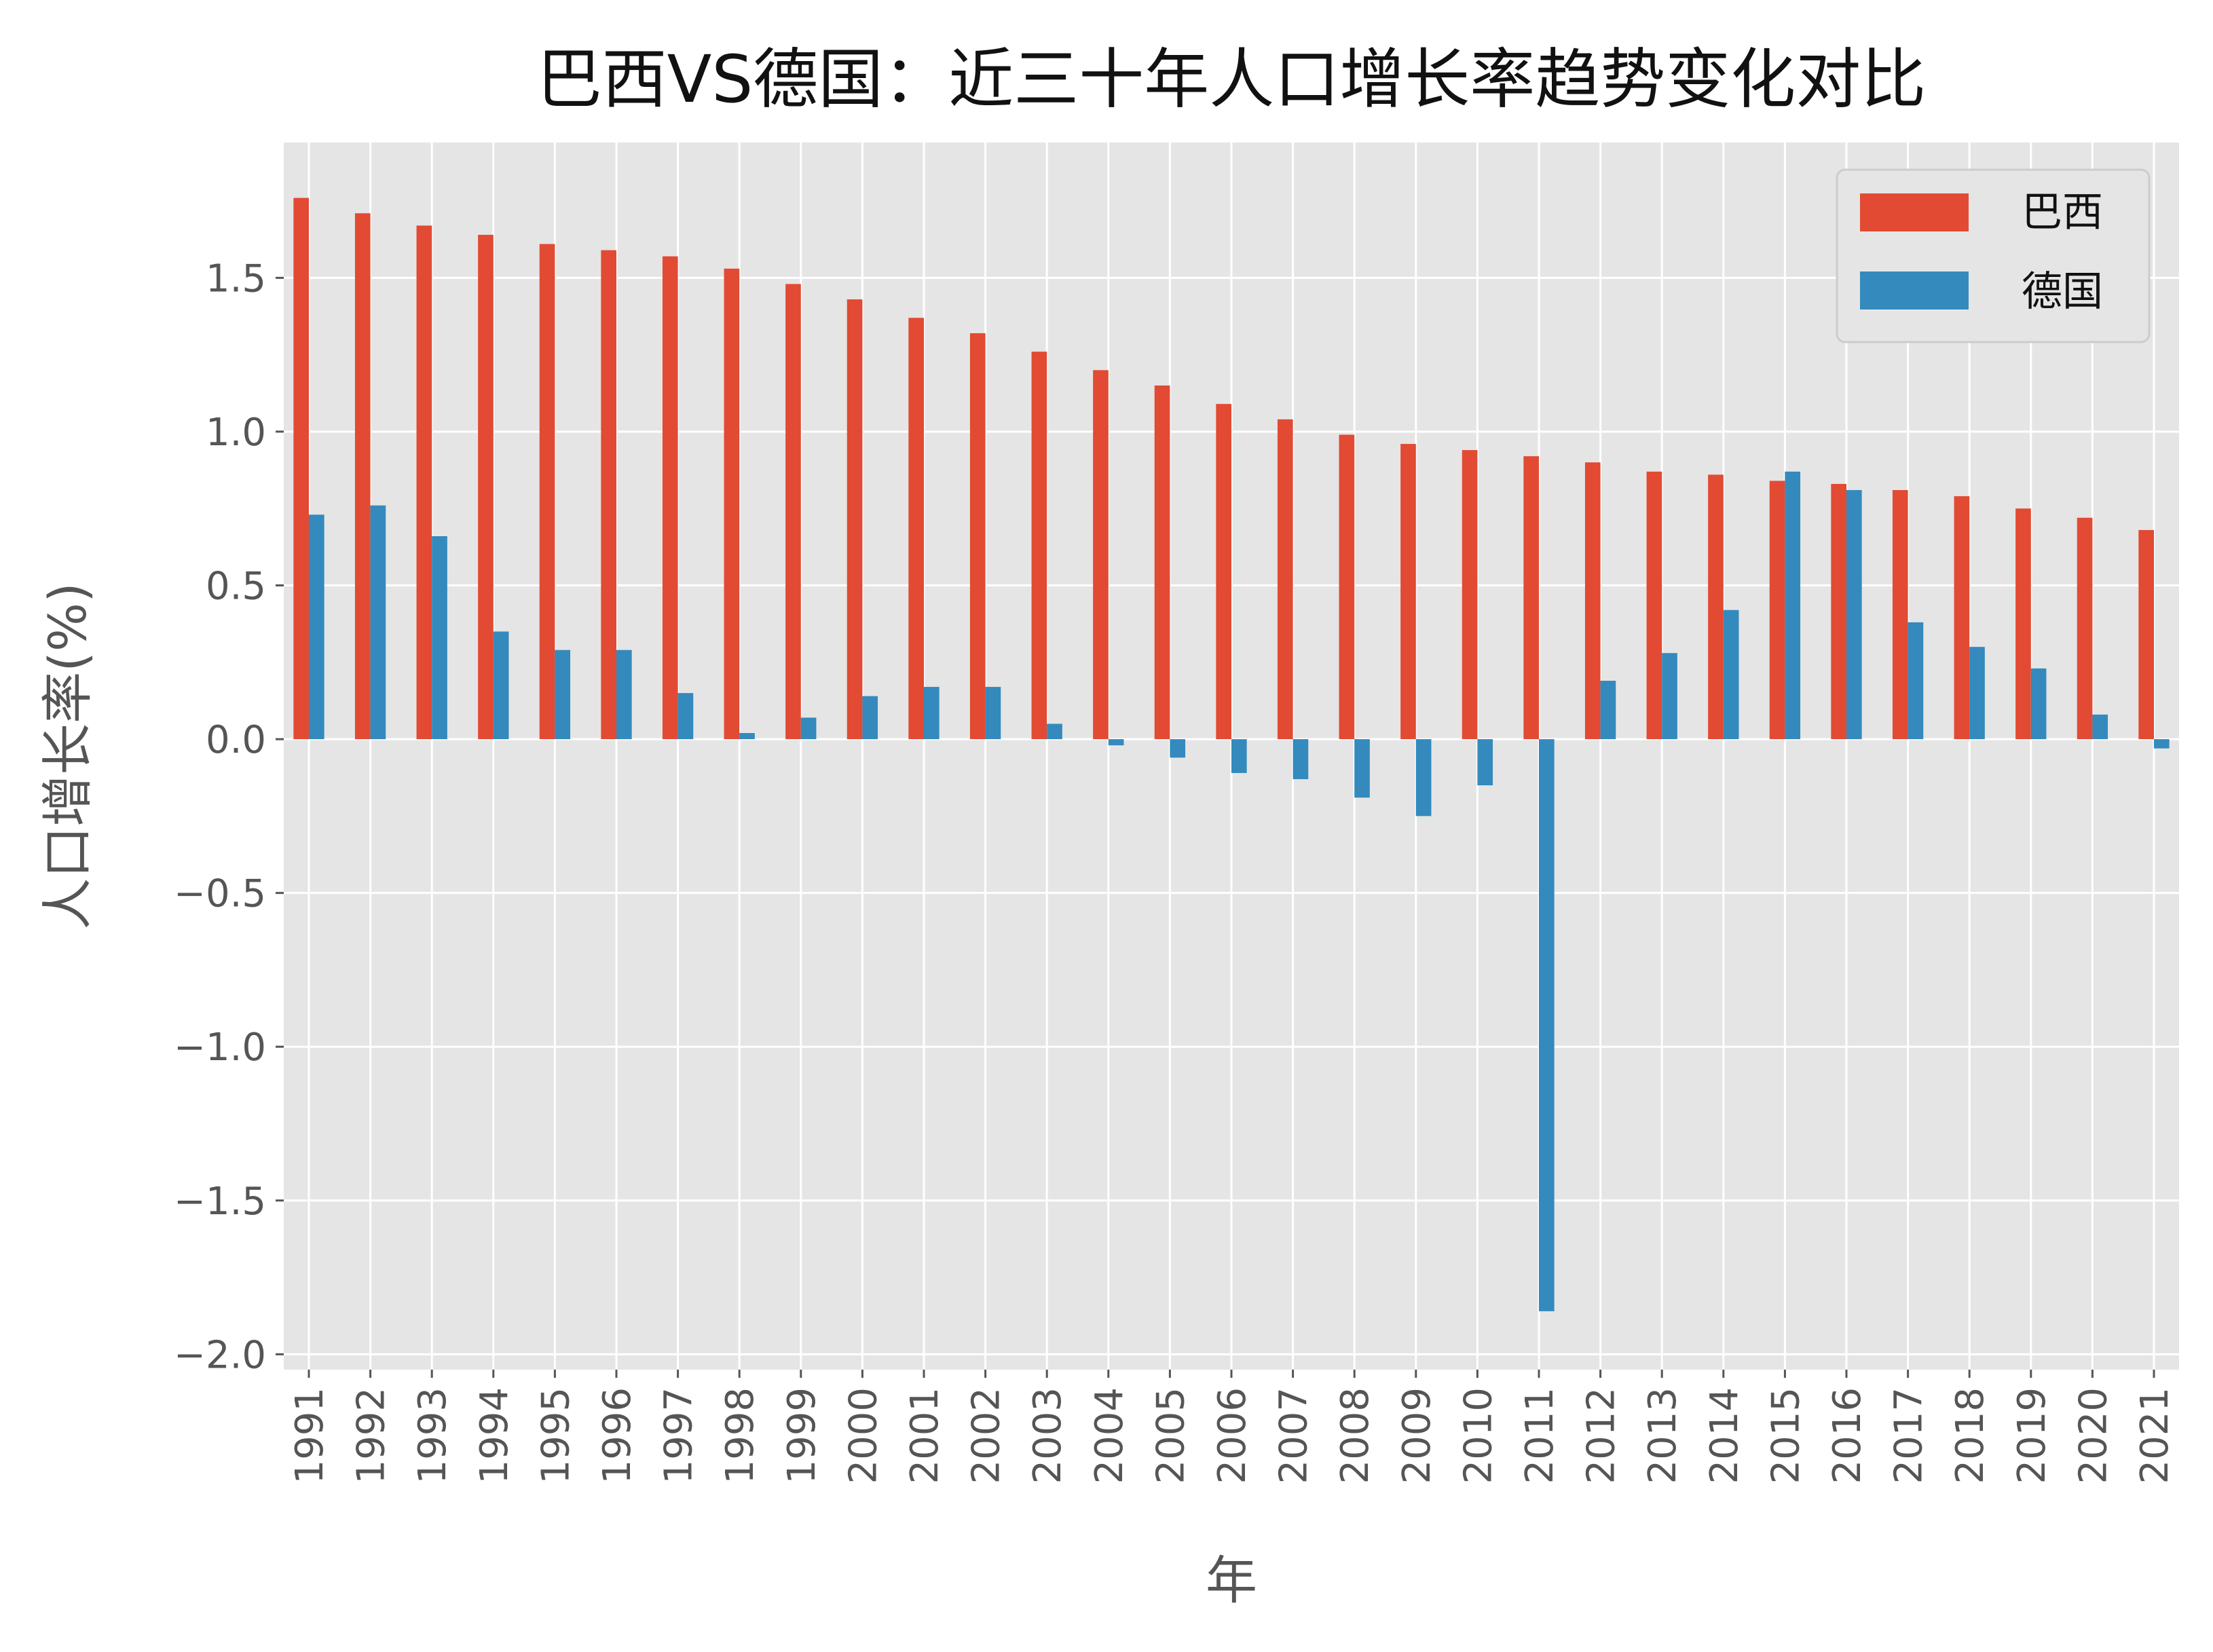 This screenshot has height=1652, width=2213. I want to click on y-tick-label: −2.0, so click(220, 1355).